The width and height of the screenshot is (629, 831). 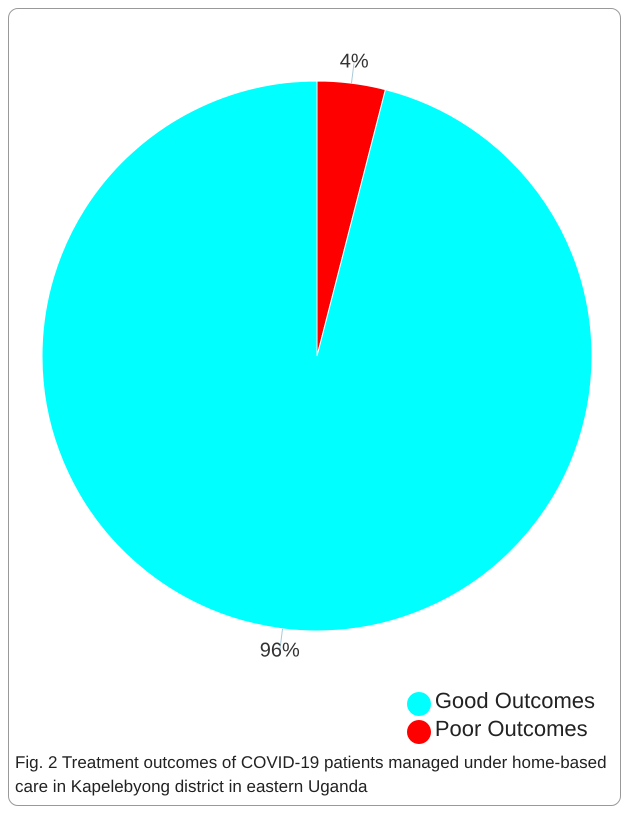 What do you see at coordinates (354, 61) in the screenshot?
I see `data-label: 4%` at bounding box center [354, 61].